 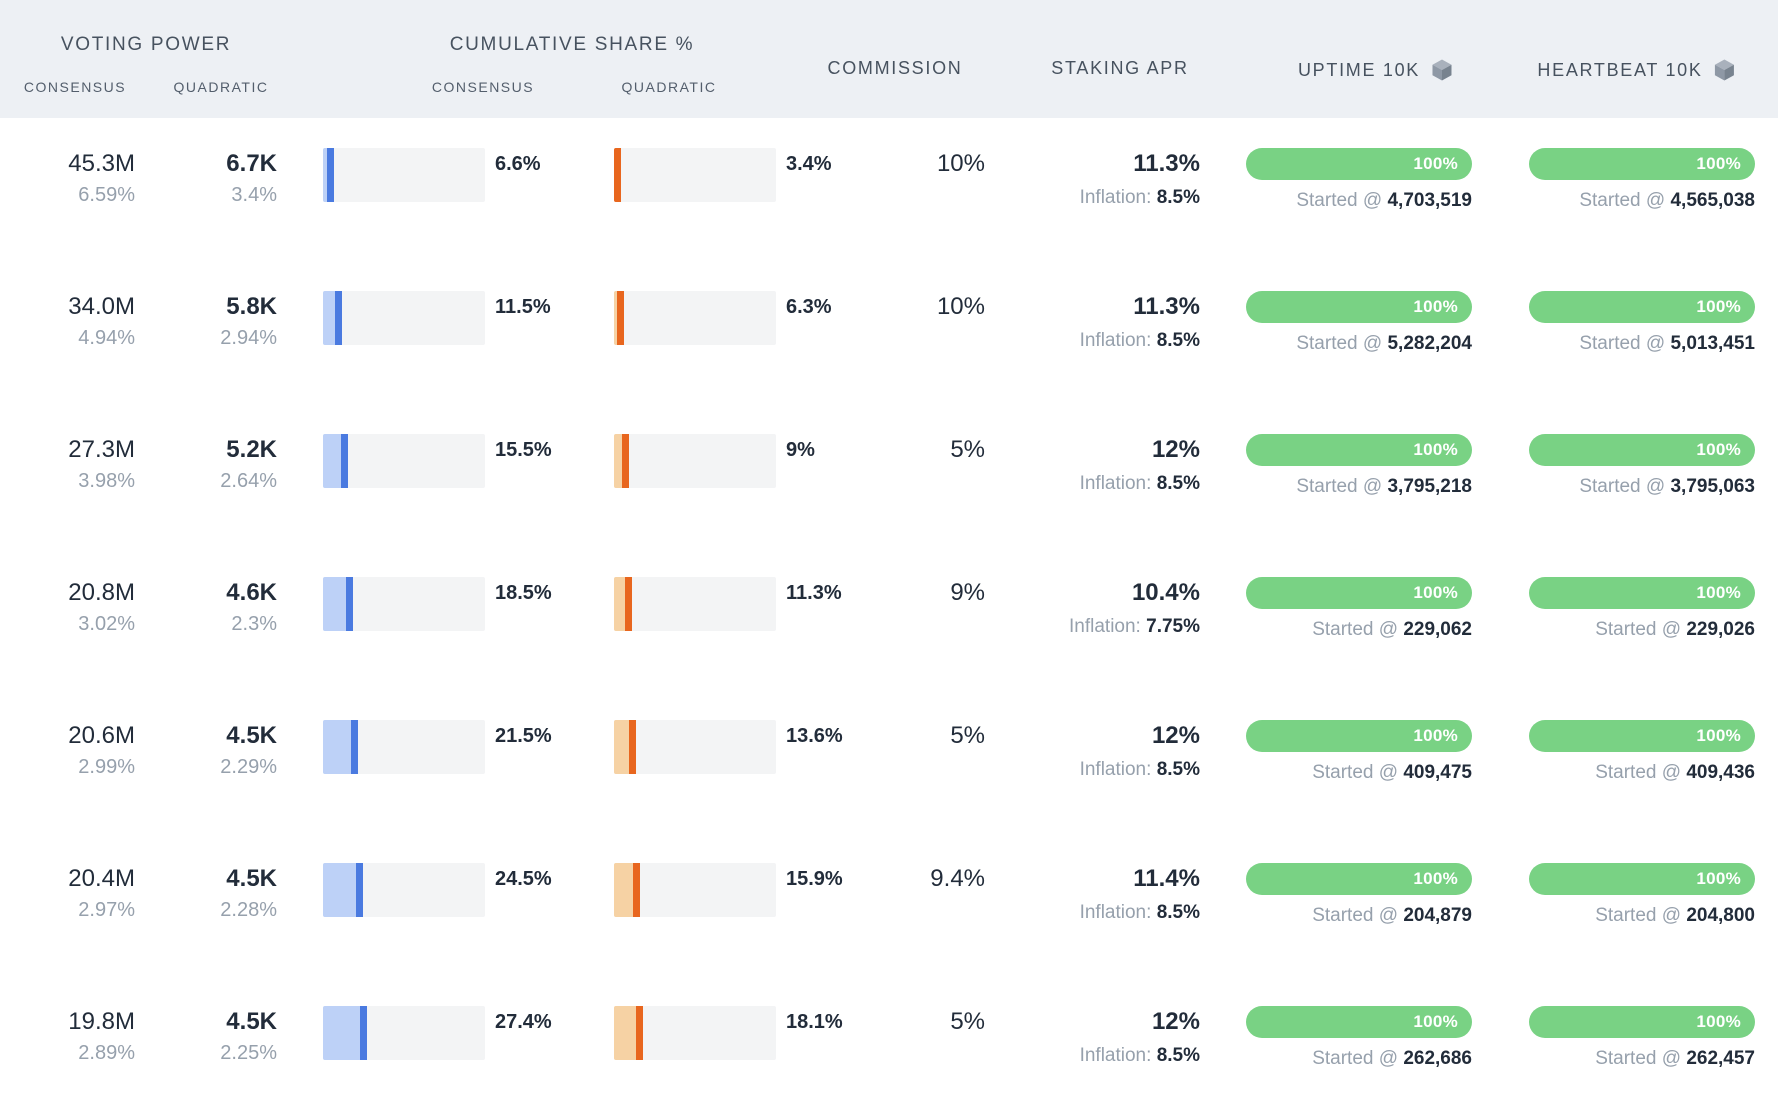 What do you see at coordinates (1712, 343) in the screenshot?
I see `heartbeat-started-block: 5,013,451` at bounding box center [1712, 343].